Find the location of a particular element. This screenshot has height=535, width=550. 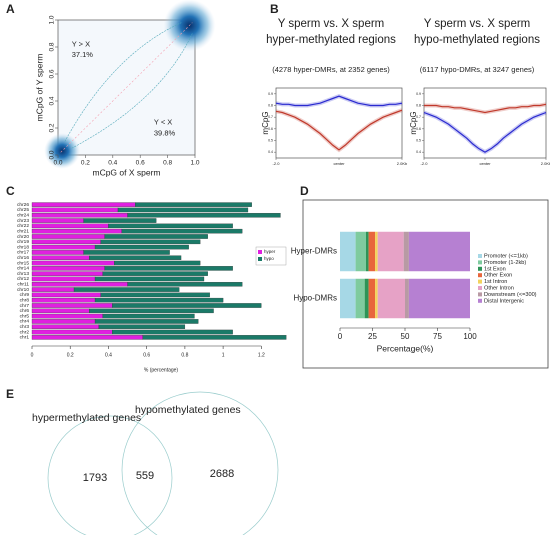

category-label: chr6 is located at coordinates (25, 311).